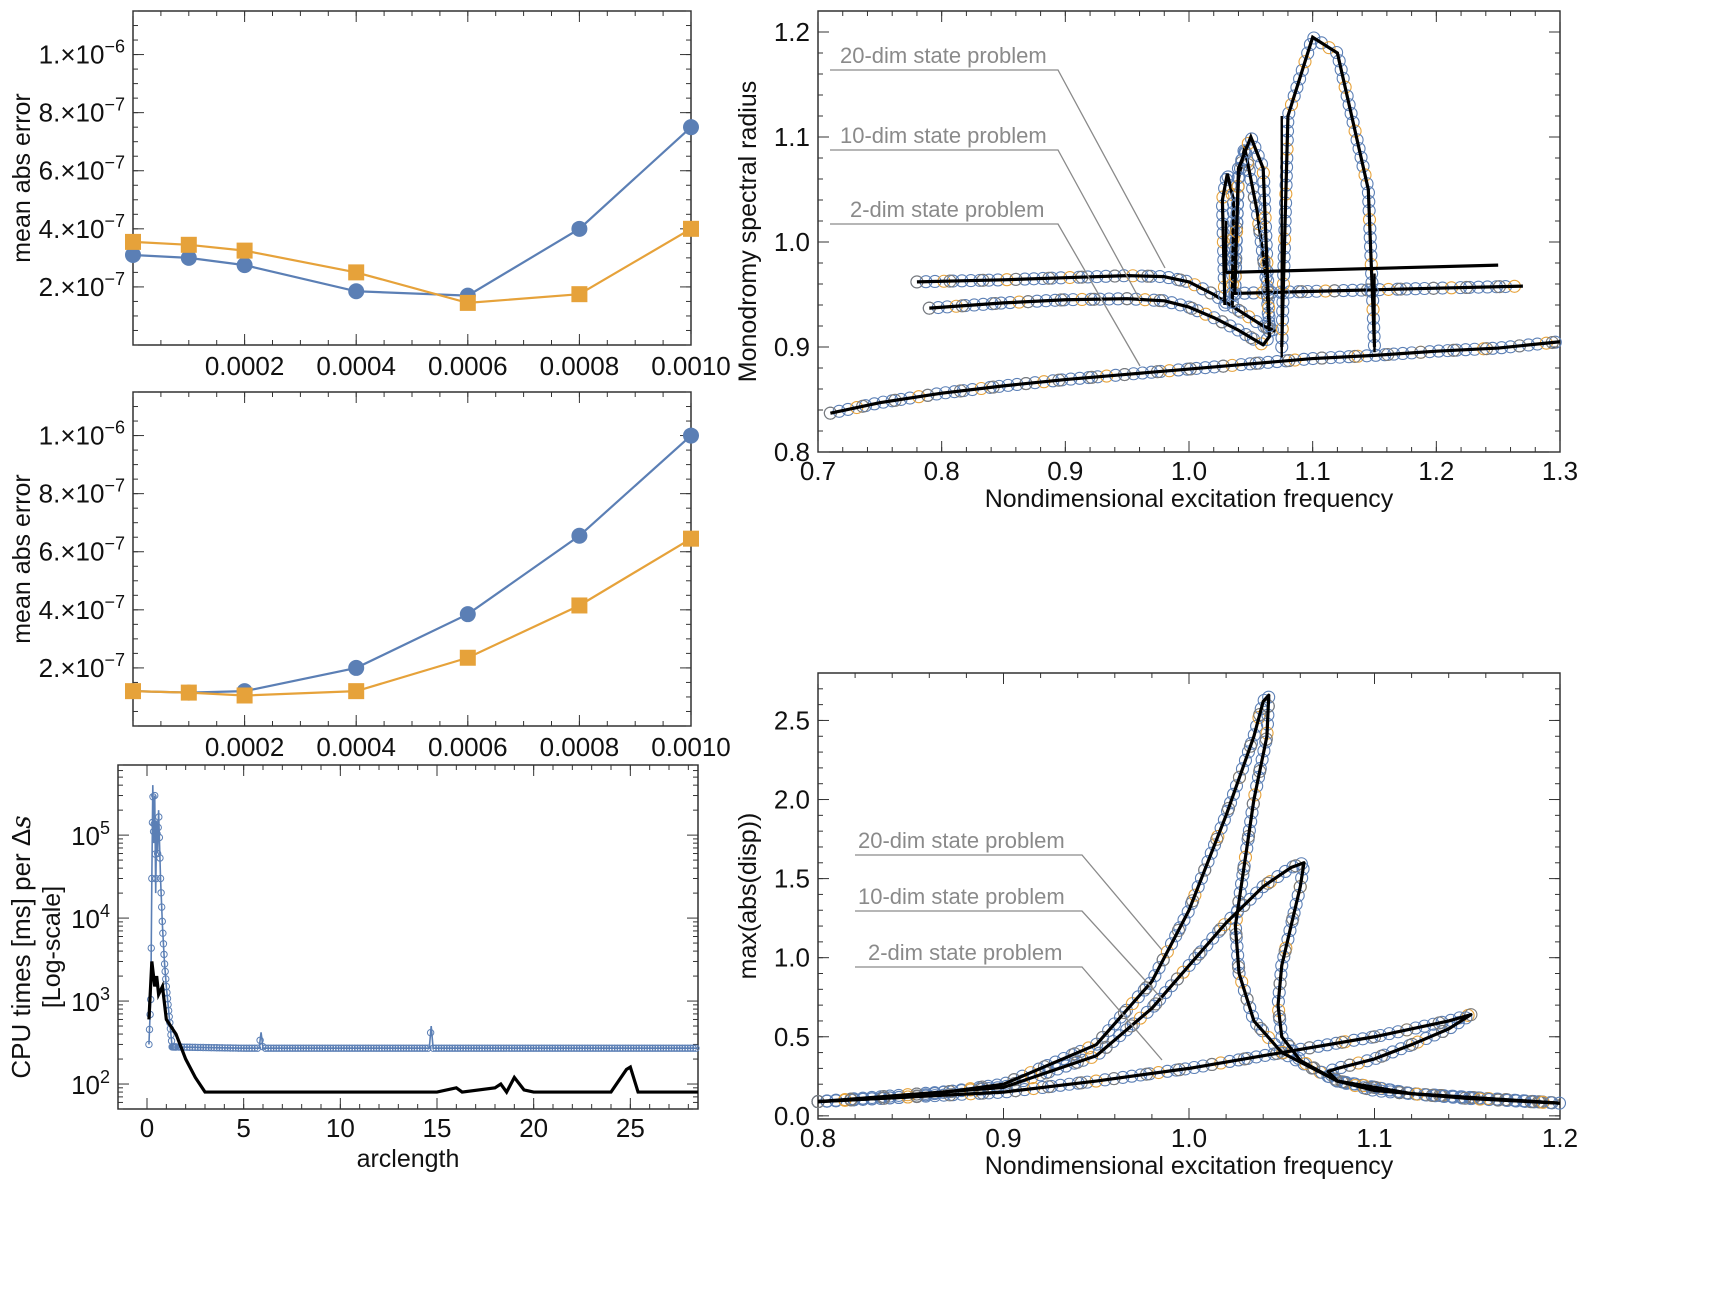 The height and width of the screenshot is (1301, 1736). I want to click on x-tick-label: 1.2, so click(1560, 1138).